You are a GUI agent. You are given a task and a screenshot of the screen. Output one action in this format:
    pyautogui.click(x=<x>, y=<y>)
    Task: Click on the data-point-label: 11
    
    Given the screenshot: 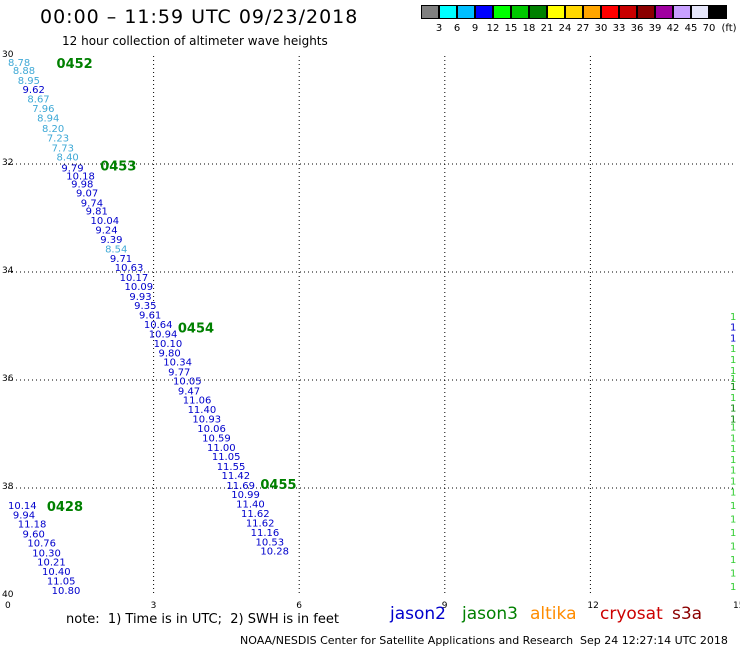 What is the action you would take?
    pyautogui.click(x=733, y=338)
    